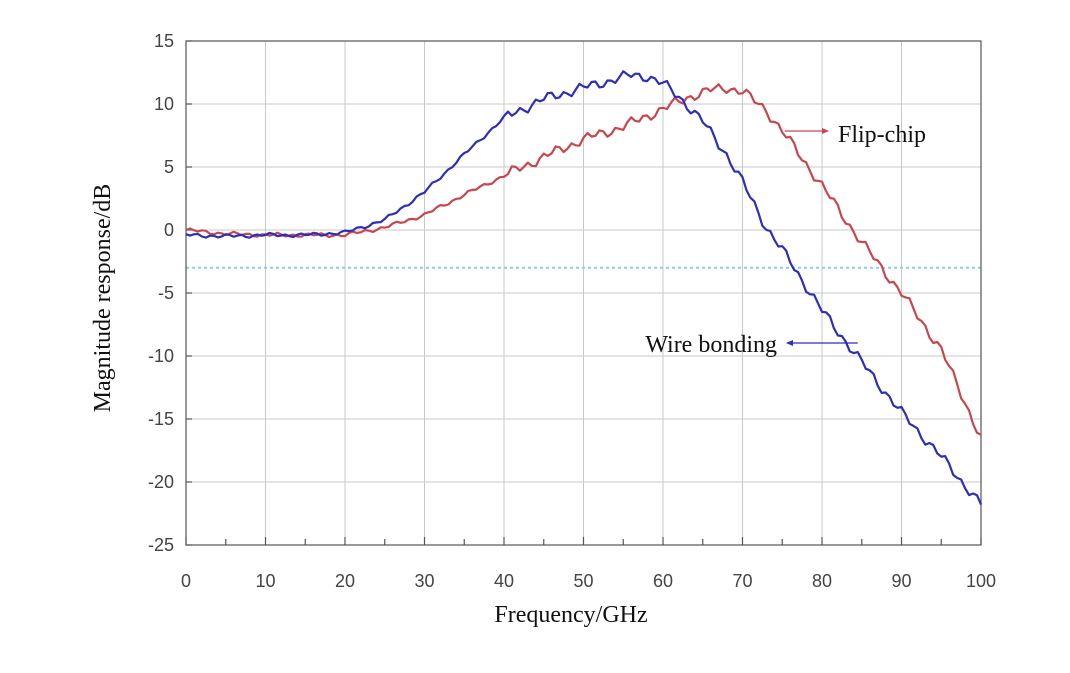  I want to click on y-tick-labels: 15 10 5 0 -5 -10 -15 -20 -25, so click(161, 293).